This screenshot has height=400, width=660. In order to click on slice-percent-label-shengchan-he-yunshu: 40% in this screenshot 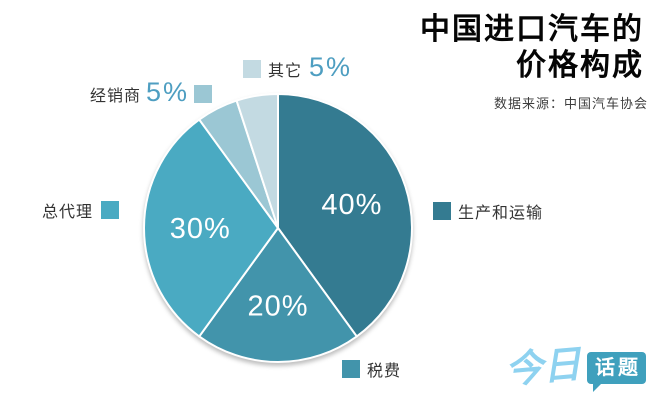, I will do `click(351, 205)`.